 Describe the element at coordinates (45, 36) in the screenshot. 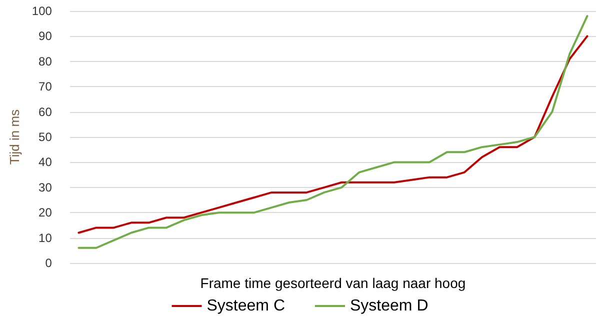

I see `y-tick-label: 90` at that location.